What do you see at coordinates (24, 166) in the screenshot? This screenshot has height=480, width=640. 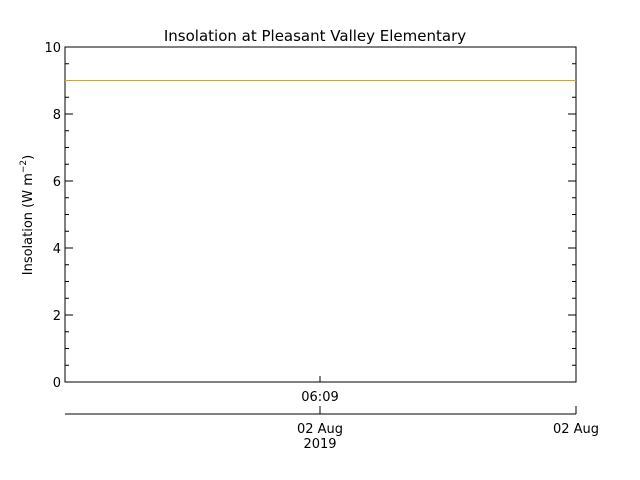 I see `y-axis-label-superscript: −2` at bounding box center [24, 166].